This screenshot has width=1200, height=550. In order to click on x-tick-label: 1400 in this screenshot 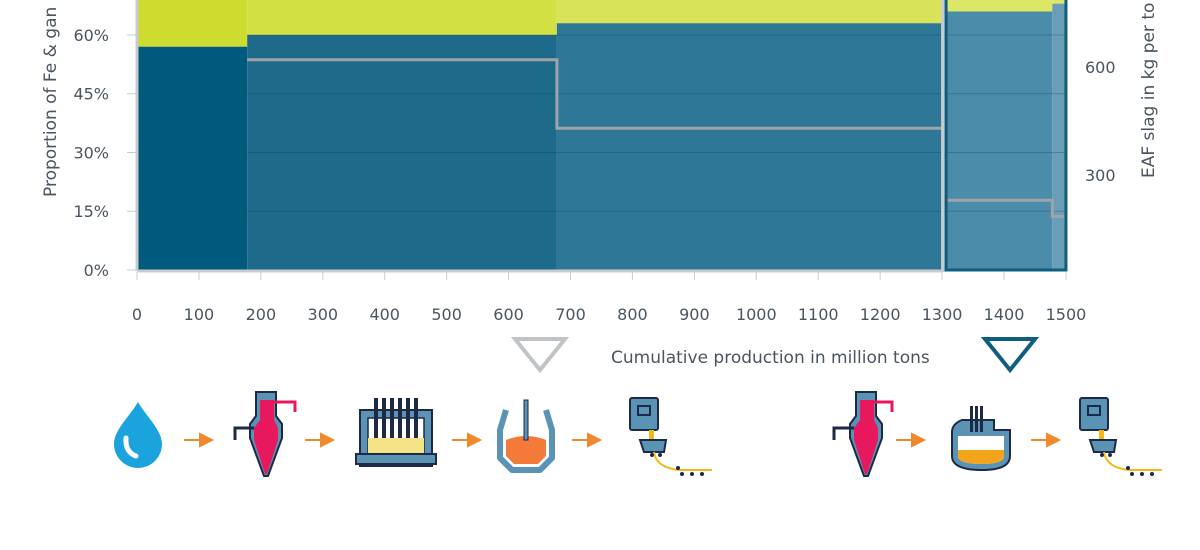, I will do `click(1004, 314)`.